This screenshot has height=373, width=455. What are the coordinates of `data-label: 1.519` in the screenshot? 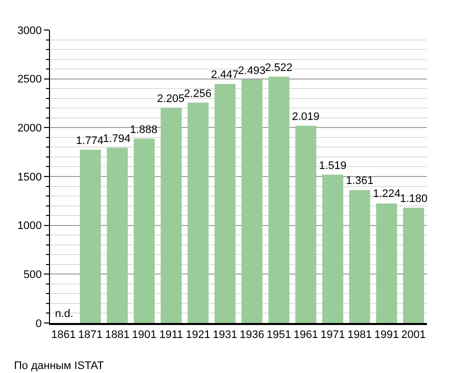 It's located at (333, 166).